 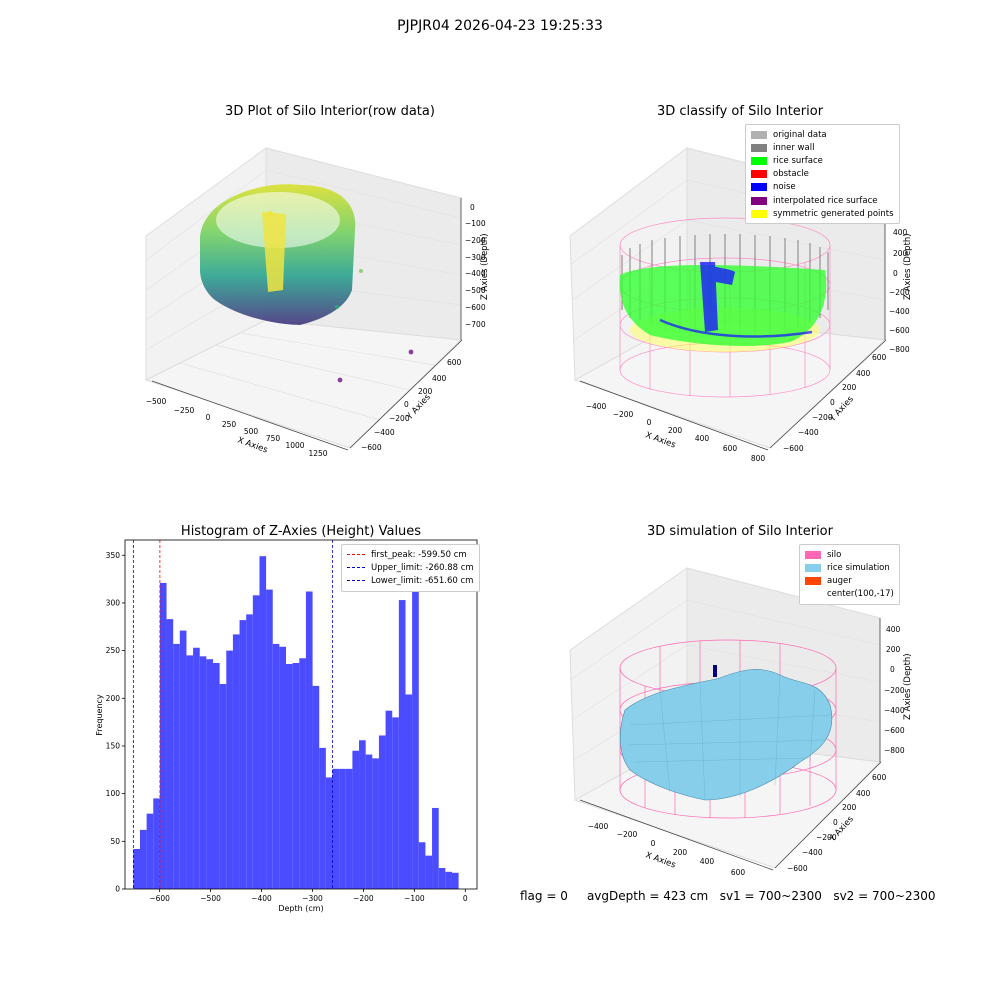 What do you see at coordinates (596, 406) in the screenshot?
I see `classify-x-tick: −400` at bounding box center [596, 406].